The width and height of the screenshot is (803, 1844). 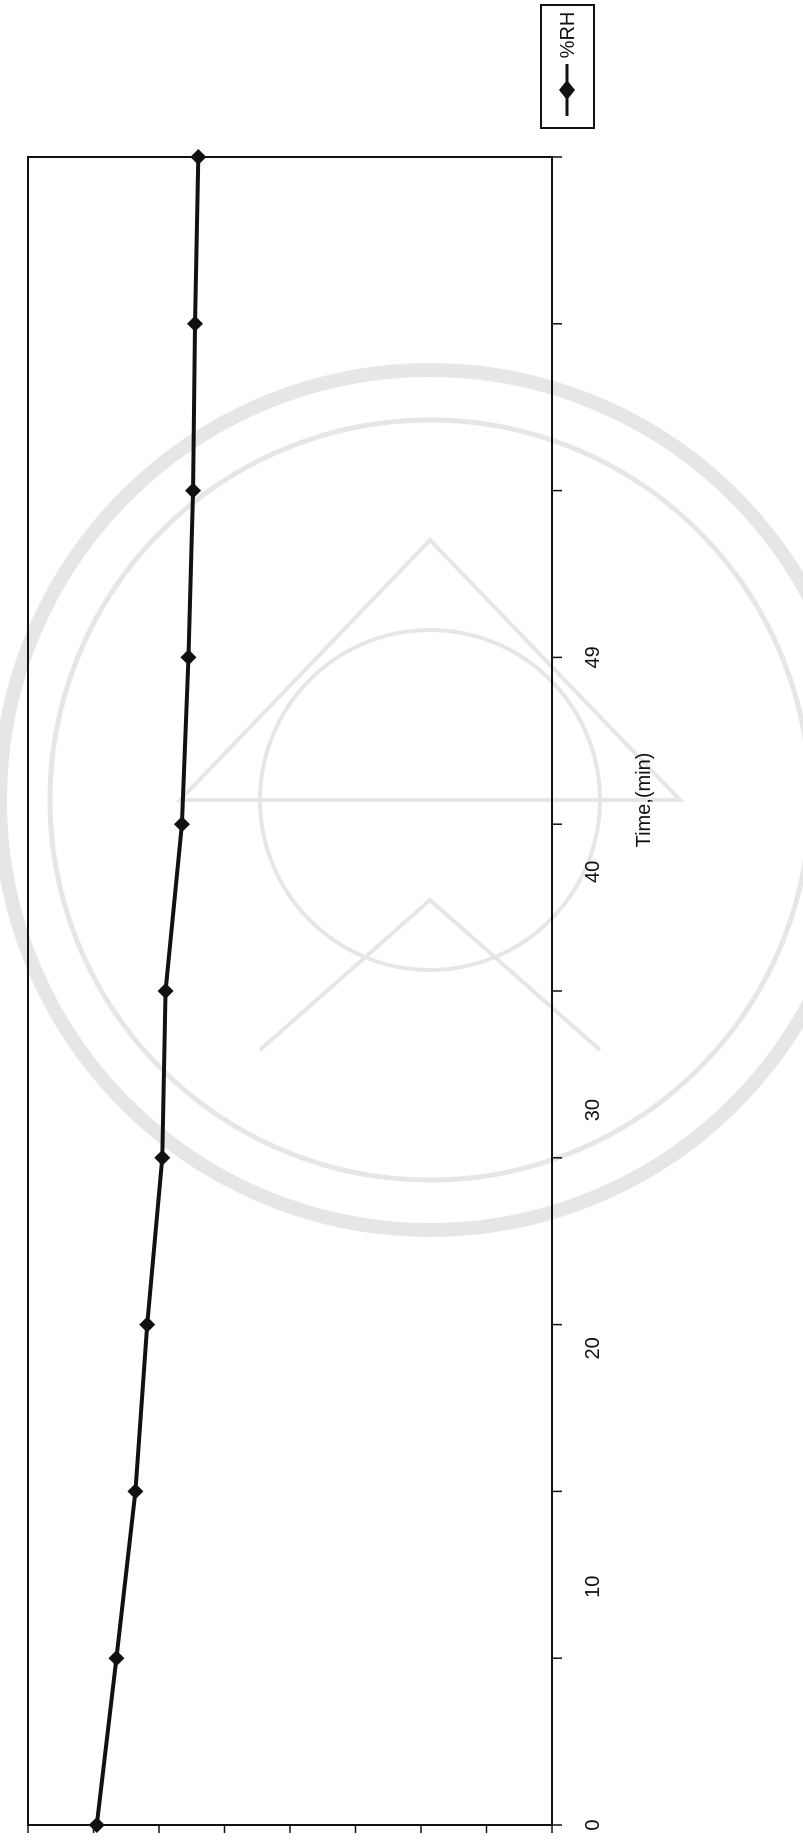 I want to click on legend: %RH, so click(x=567, y=66).